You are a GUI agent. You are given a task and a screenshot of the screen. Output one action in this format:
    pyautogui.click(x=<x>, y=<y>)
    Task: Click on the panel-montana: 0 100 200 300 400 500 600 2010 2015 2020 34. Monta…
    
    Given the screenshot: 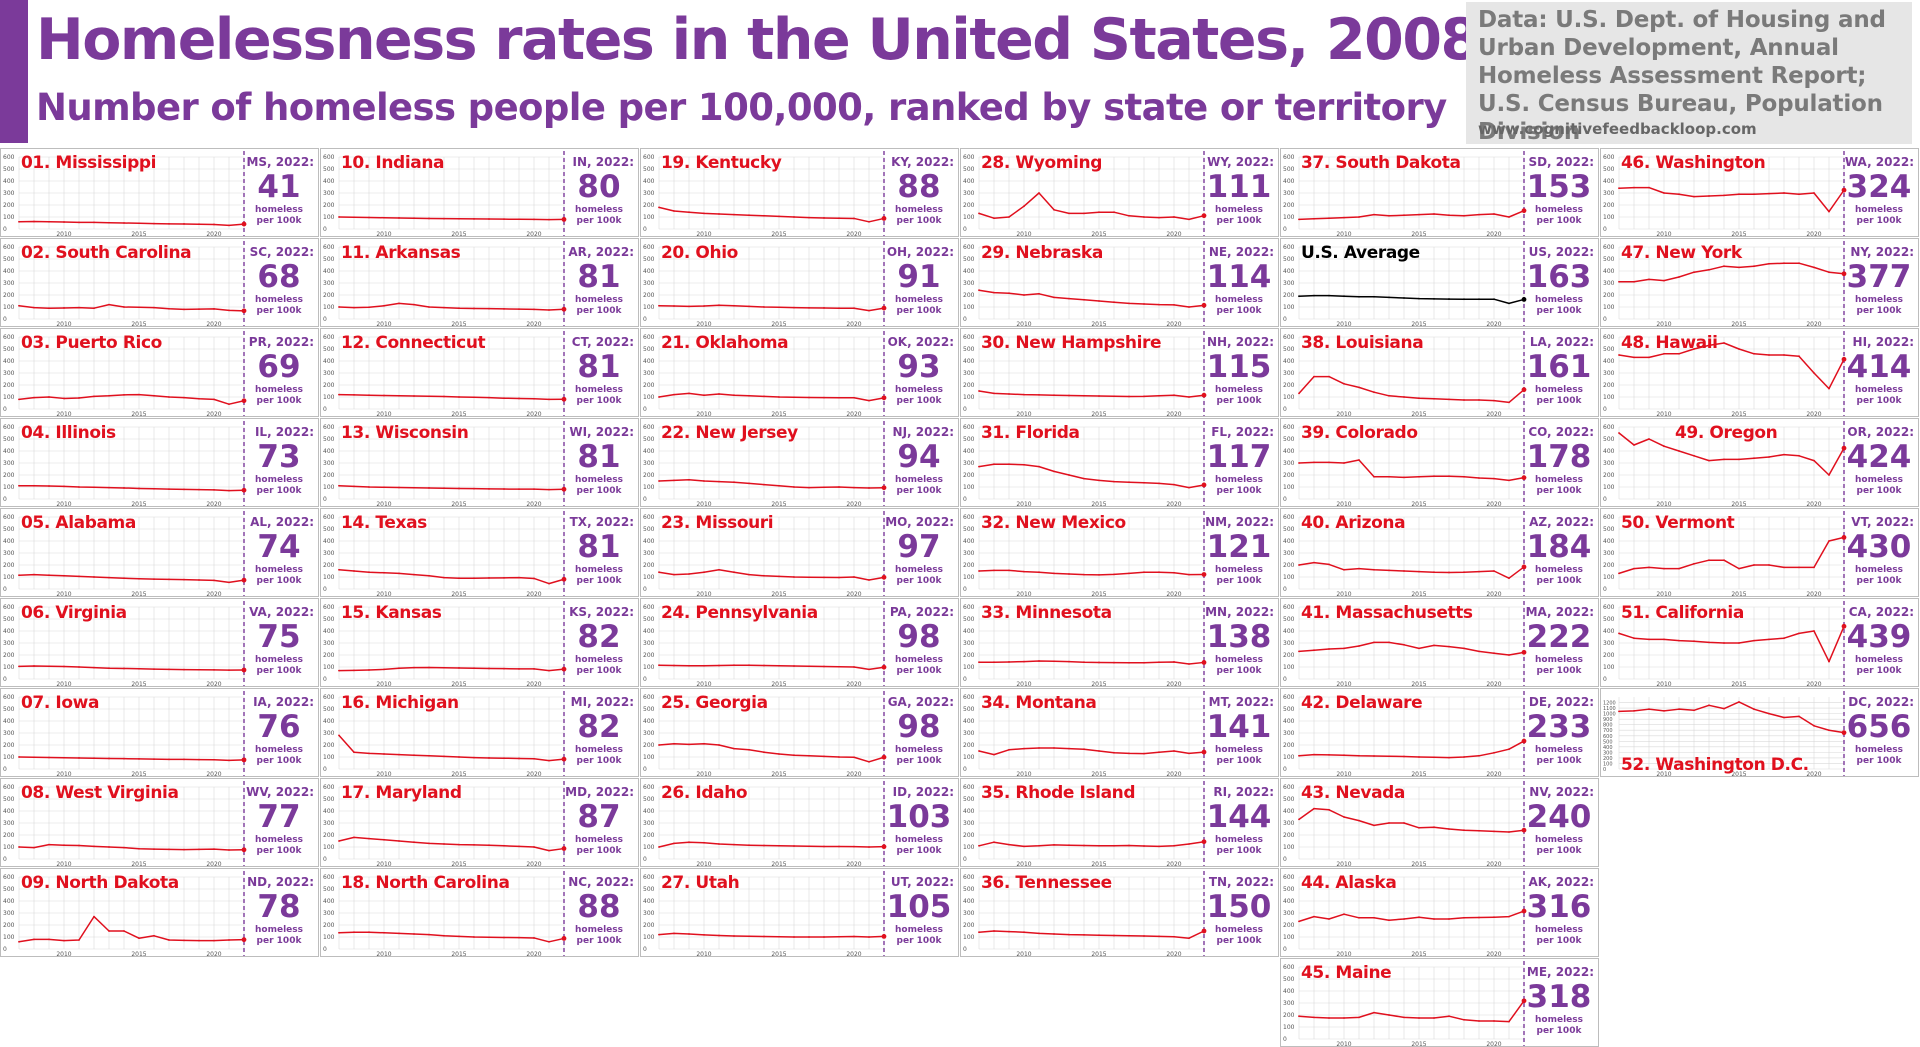 What is the action you would take?
    pyautogui.click(x=1119, y=732)
    